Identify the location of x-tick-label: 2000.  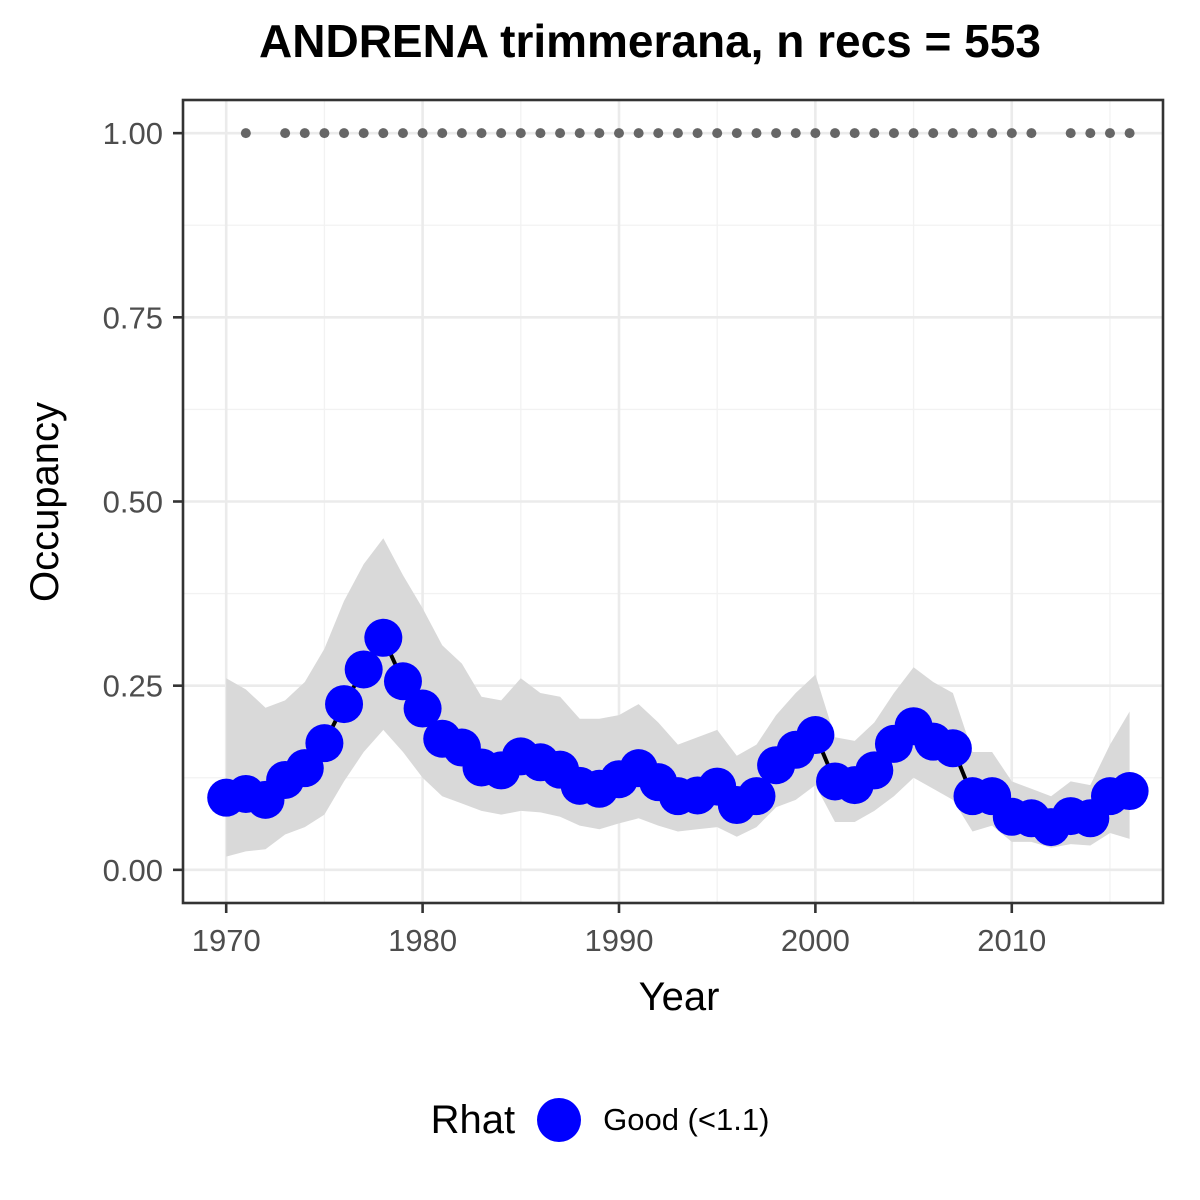
(815, 940).